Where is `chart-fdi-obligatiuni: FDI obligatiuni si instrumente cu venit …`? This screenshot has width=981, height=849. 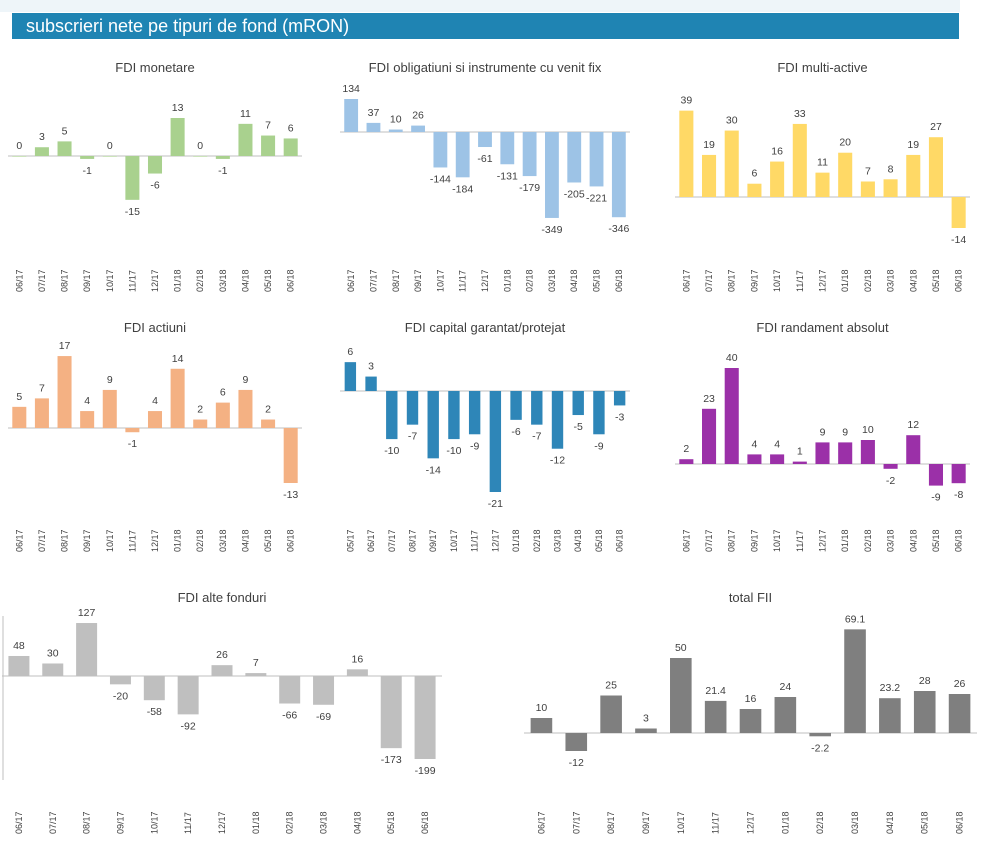 chart-fdi-obligatiuni: FDI obligatiuni si instrumente cu venit … is located at coordinates (485, 177).